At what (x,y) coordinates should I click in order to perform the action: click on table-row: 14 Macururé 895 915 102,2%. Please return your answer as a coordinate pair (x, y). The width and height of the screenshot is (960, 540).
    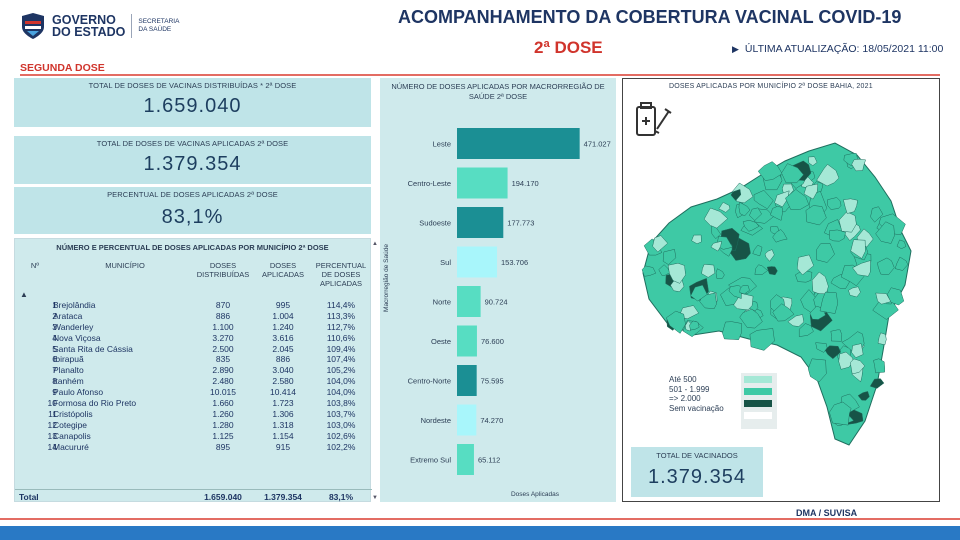
    Looking at the image, I should click on (193, 447).